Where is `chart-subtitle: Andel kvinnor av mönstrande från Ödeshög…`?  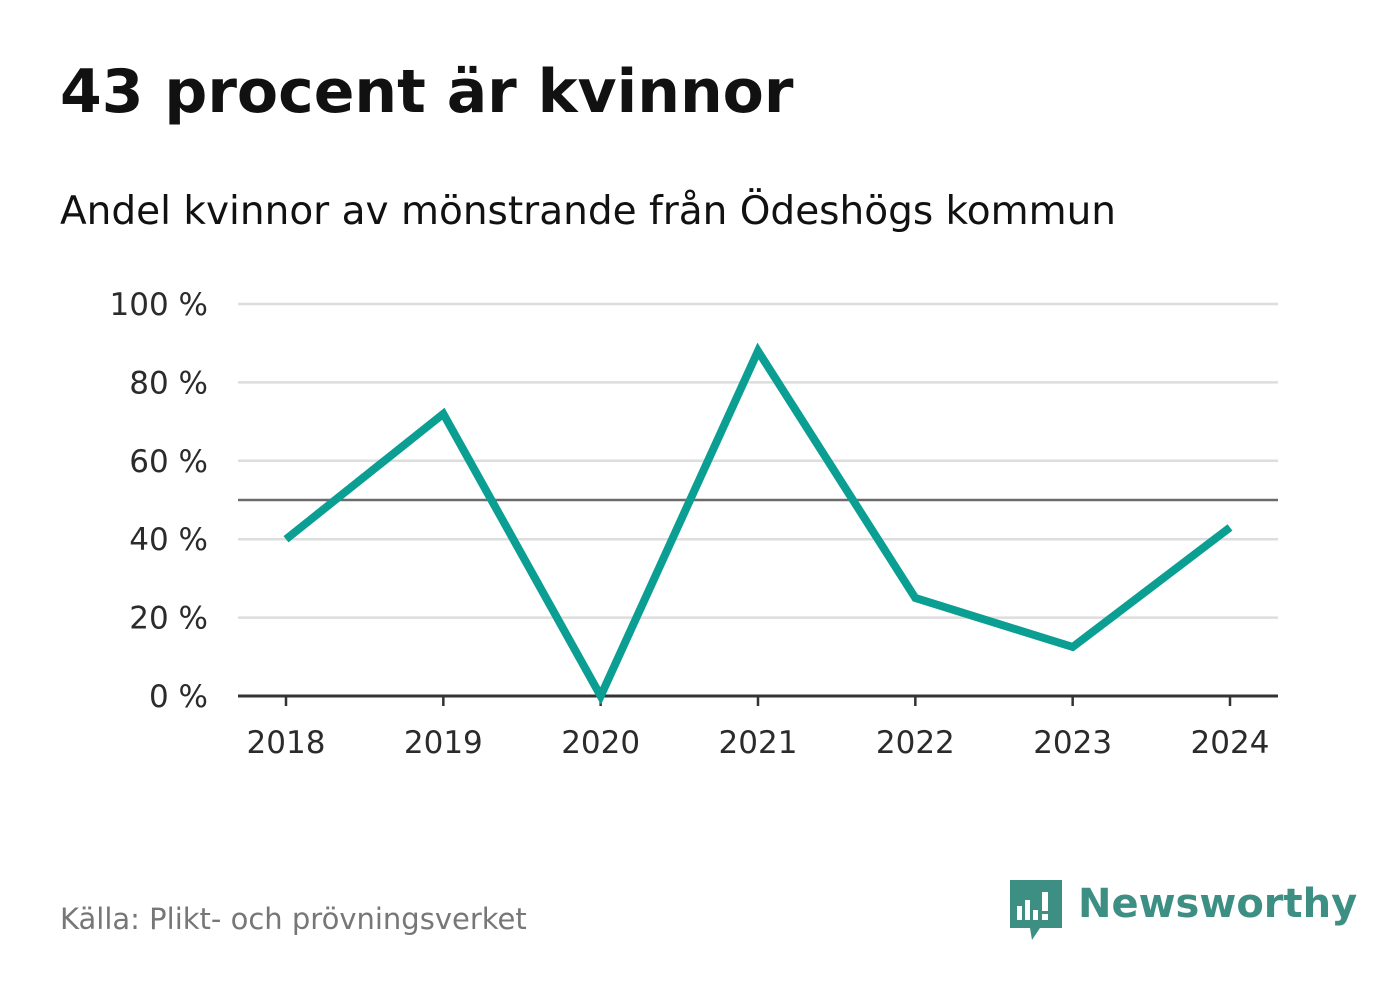
chart-subtitle: Andel kvinnor av mönstrande från Ödeshög… is located at coordinates (588, 211).